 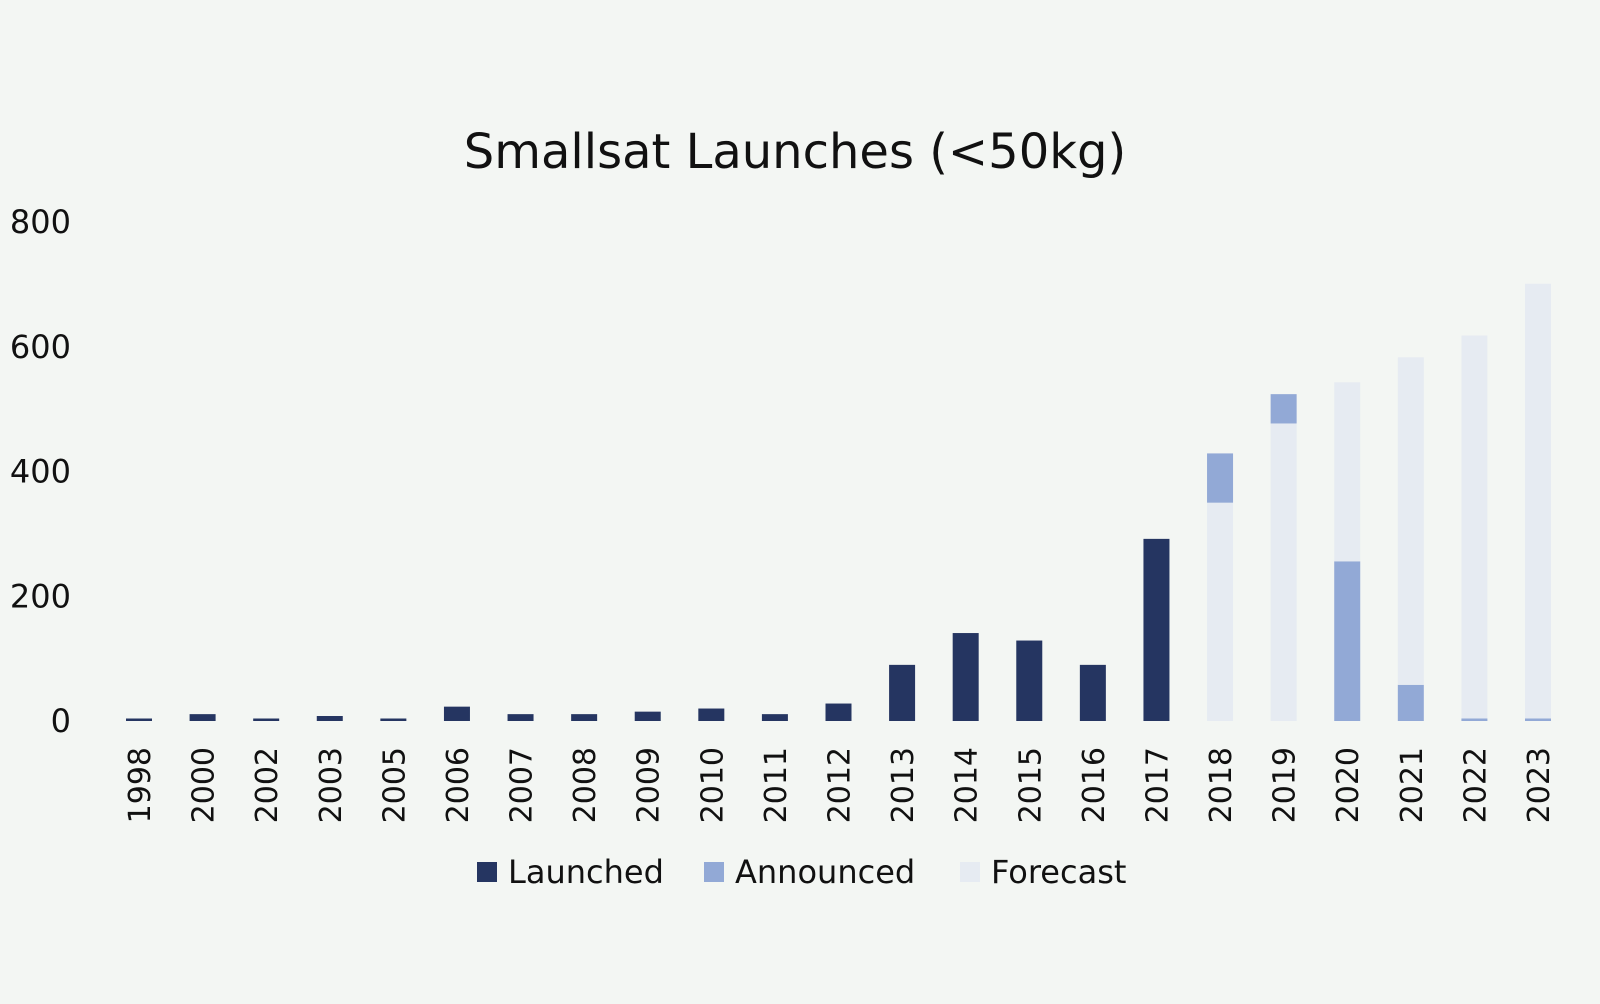 What do you see at coordinates (331, 785) in the screenshot?
I see `x-tick-label: 2003` at bounding box center [331, 785].